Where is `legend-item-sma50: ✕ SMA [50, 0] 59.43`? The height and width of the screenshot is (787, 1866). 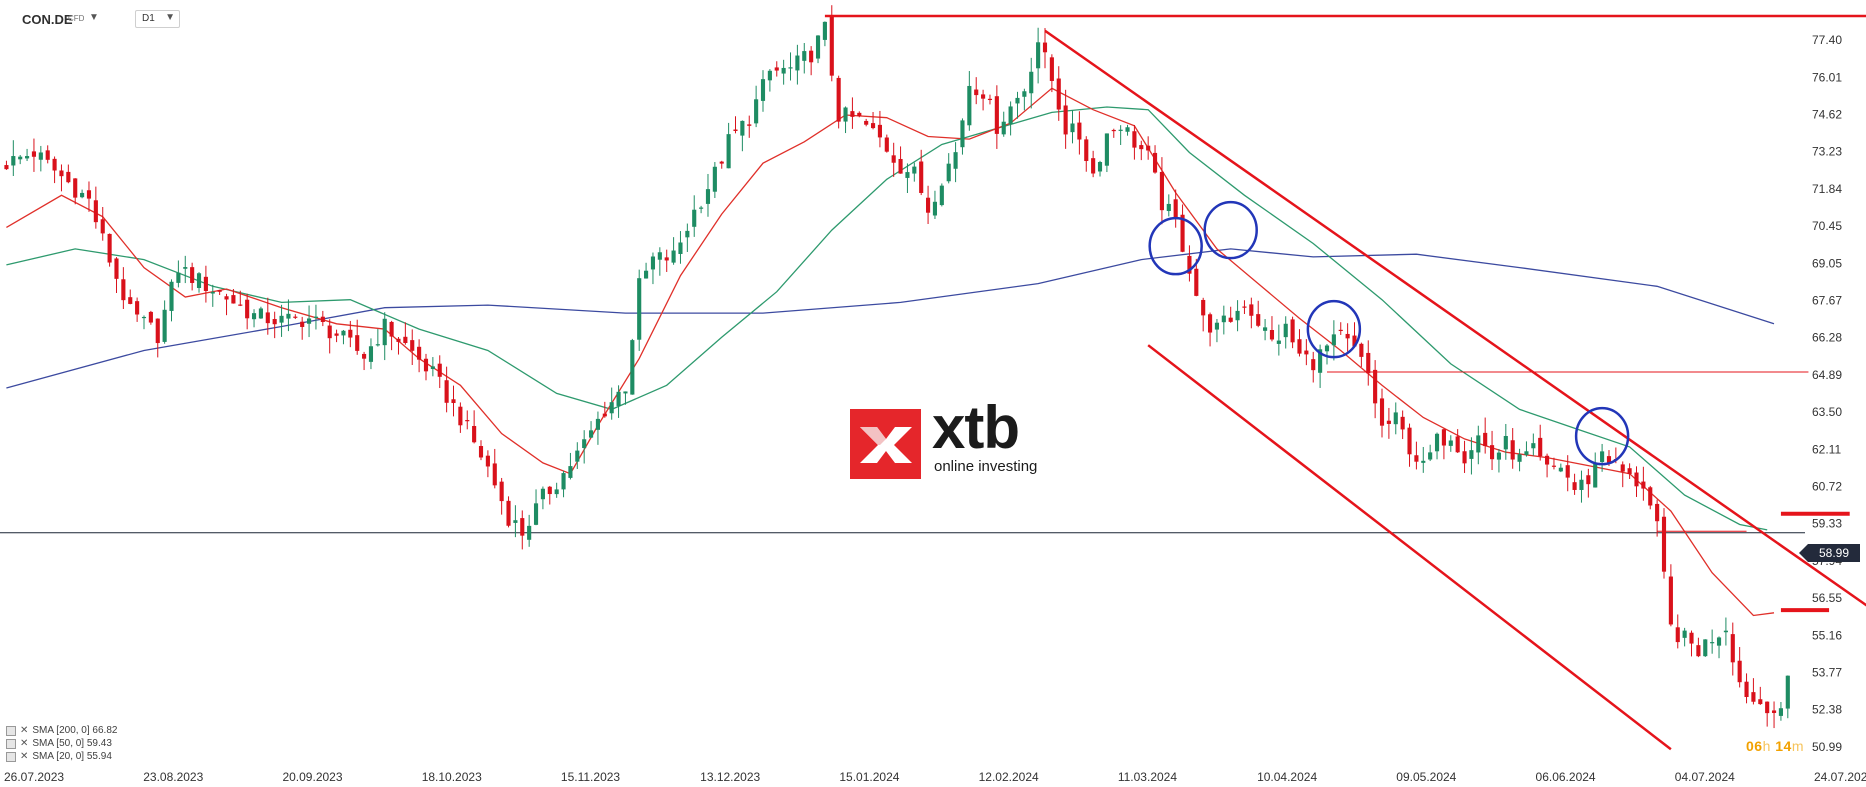
legend-item-sma50: ✕ SMA [50, 0] 59.43 is located at coordinates (61, 743).